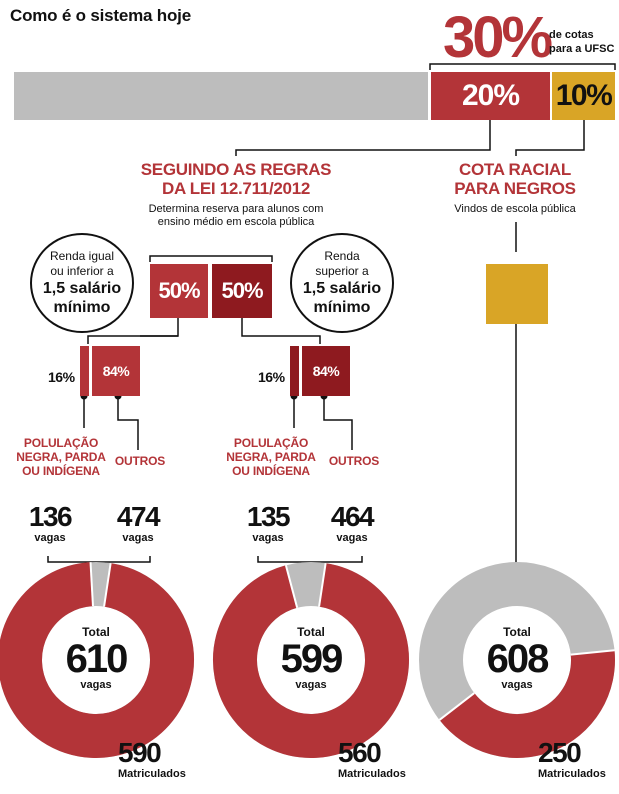  I want to click on group1-small-pct: 16%, so click(61, 377).